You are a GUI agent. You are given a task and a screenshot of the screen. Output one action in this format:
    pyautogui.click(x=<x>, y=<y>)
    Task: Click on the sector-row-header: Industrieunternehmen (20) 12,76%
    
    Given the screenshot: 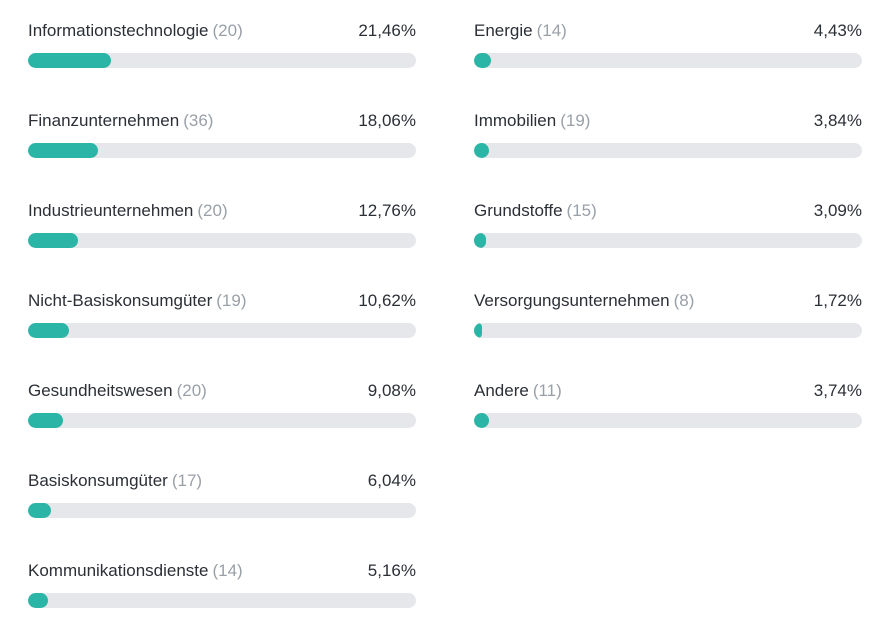 What is the action you would take?
    pyautogui.click(x=222, y=211)
    